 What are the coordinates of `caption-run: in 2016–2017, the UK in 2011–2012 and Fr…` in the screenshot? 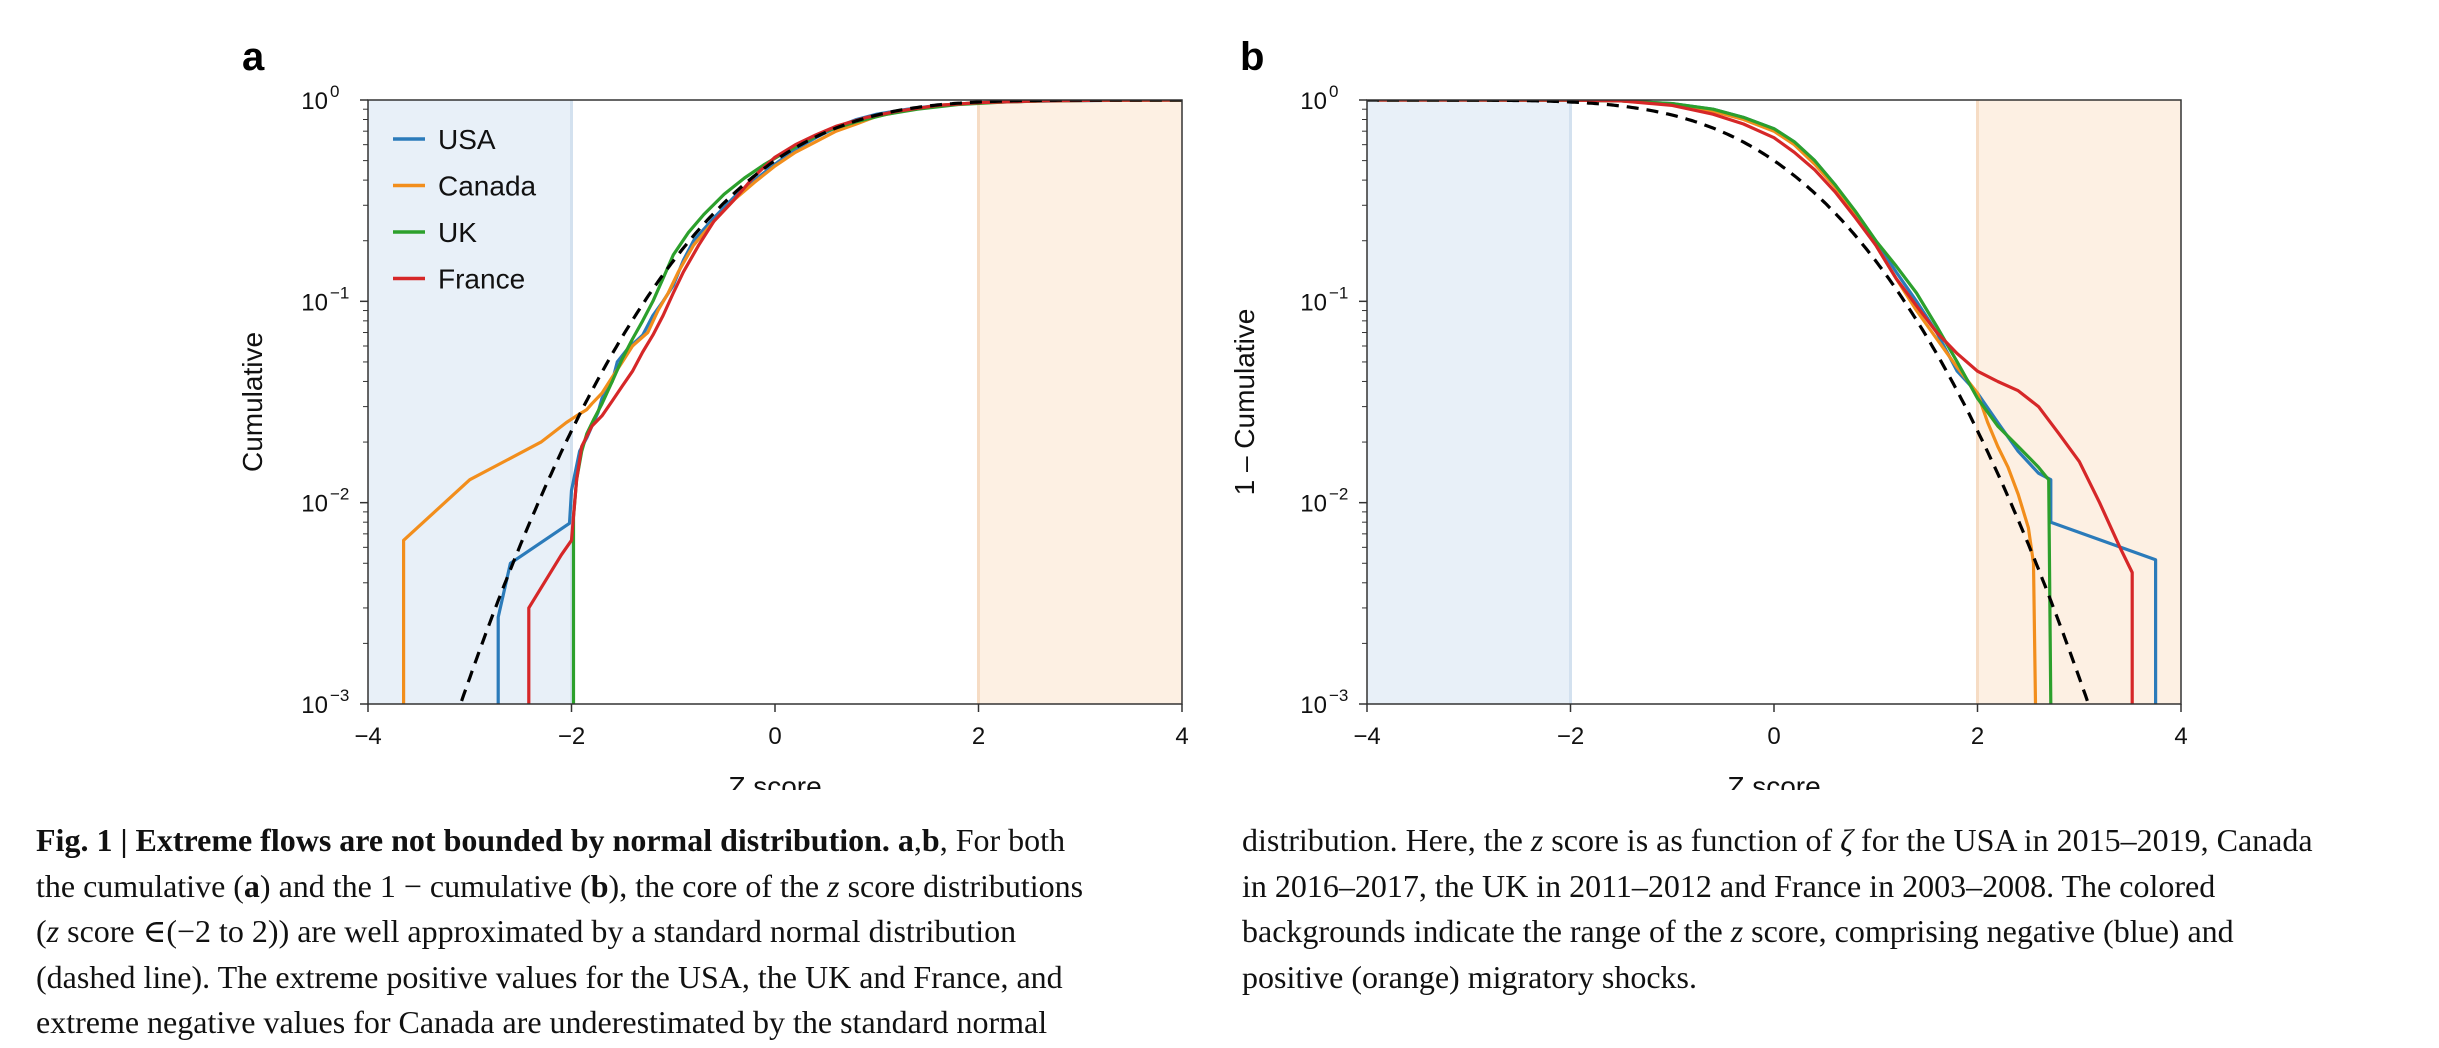 It's located at (1729, 885).